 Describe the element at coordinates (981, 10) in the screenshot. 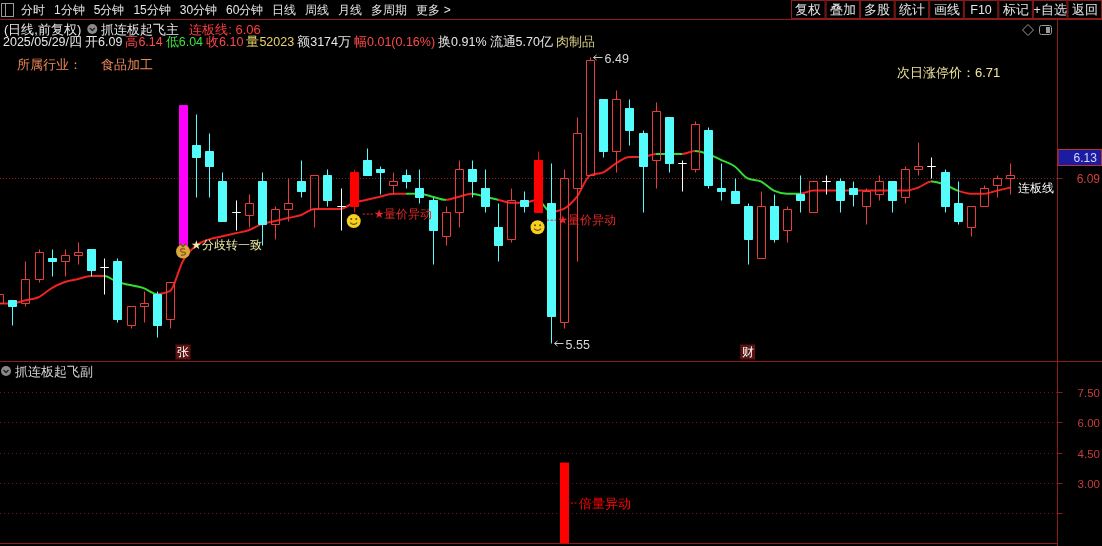

I see `text: F10` at that location.